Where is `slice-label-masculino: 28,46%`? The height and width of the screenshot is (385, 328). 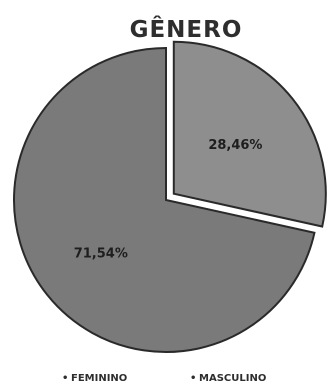
slice-label-masculino: 28,46% is located at coordinates (235, 145).